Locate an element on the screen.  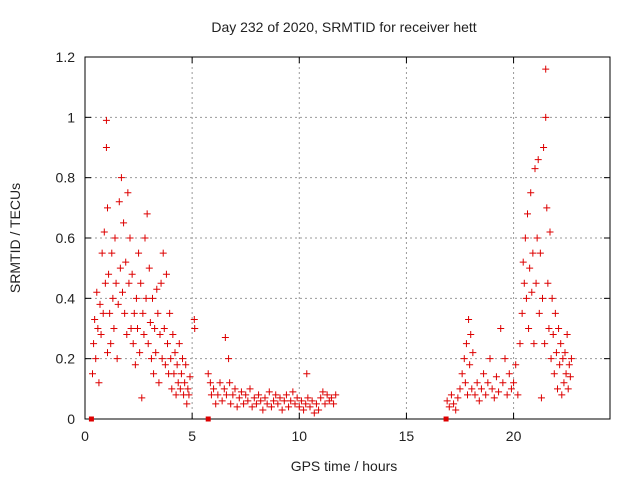
x-tick-label: 15 is located at coordinates (407, 436).